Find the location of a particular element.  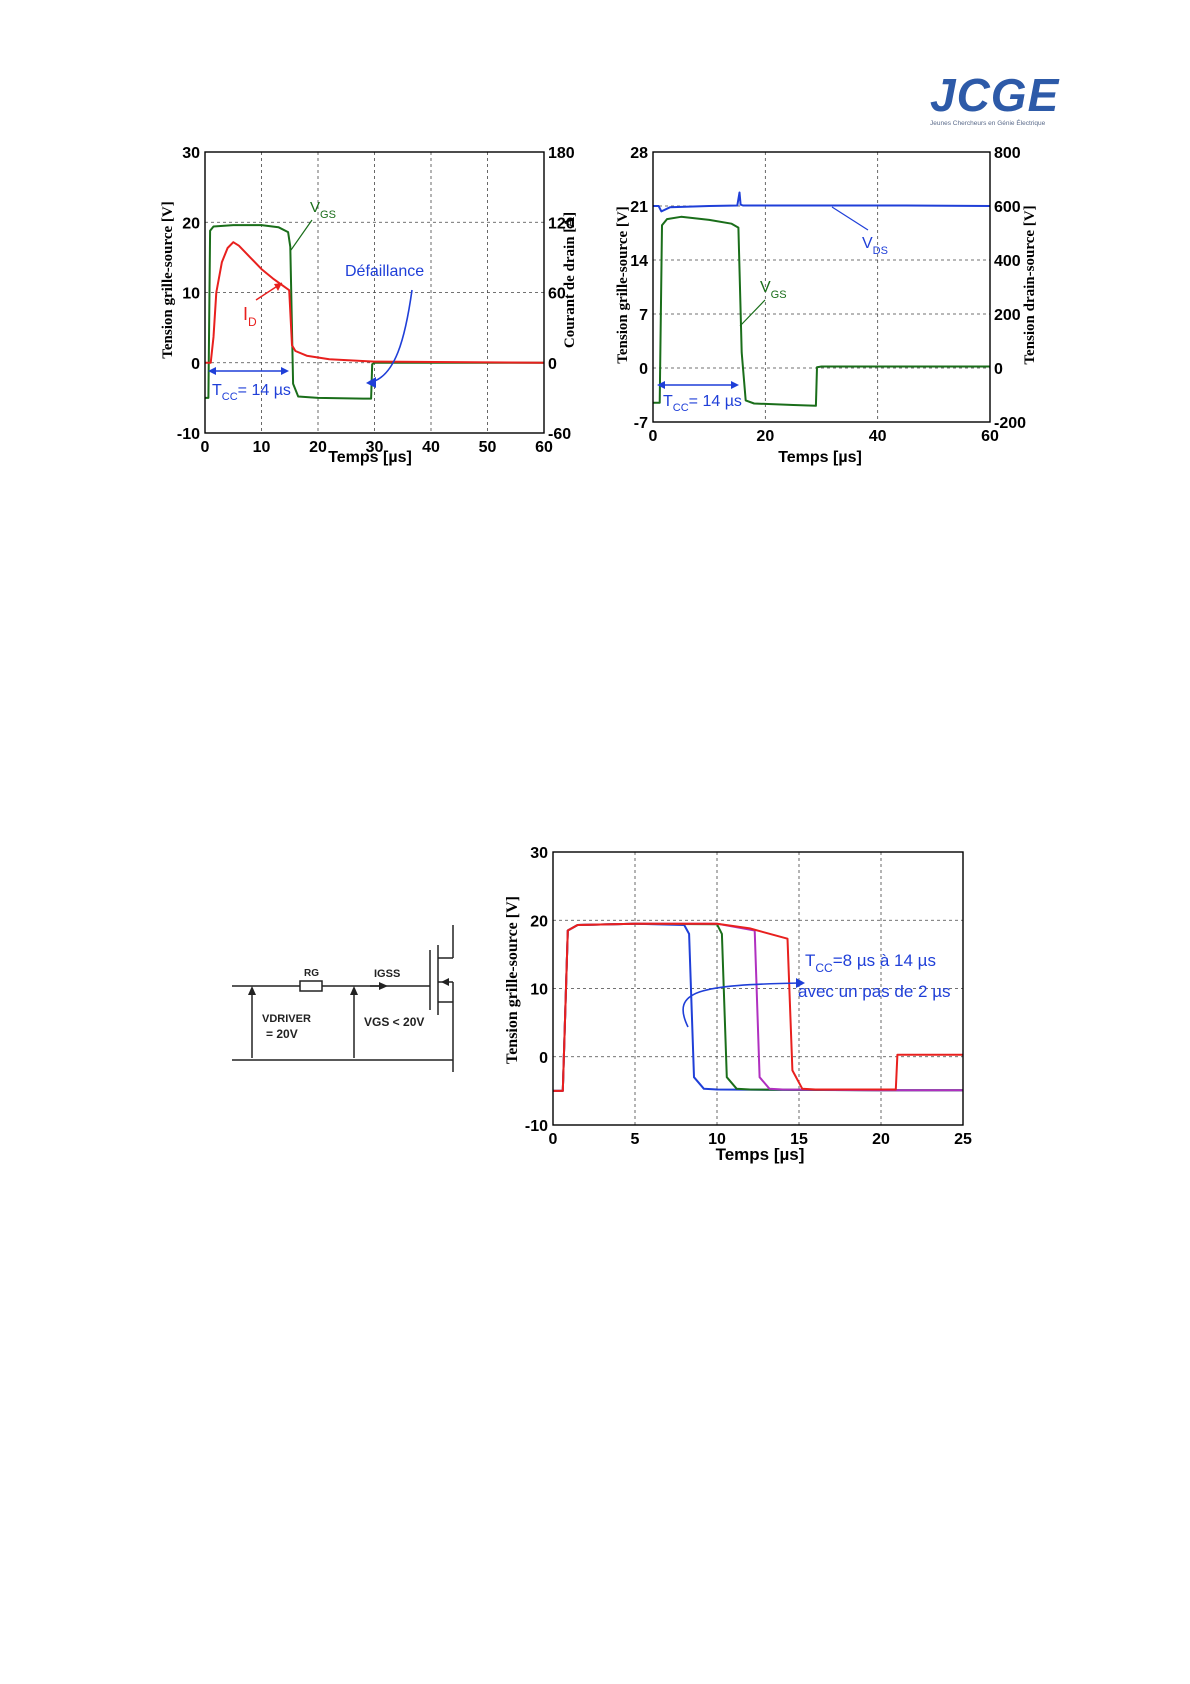

chart1-annot-vgs-text: V is located at coordinates (315, 207).